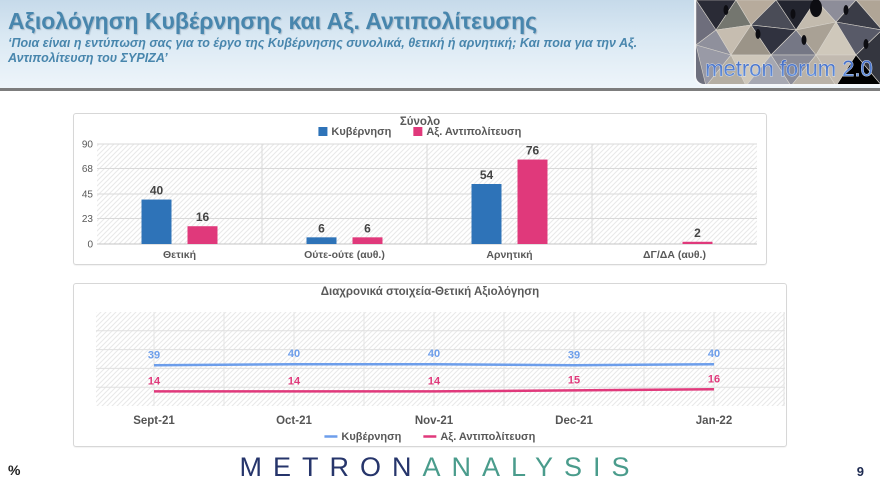  What do you see at coordinates (88, 195) in the screenshot?
I see `y-tick-label: 45` at bounding box center [88, 195].